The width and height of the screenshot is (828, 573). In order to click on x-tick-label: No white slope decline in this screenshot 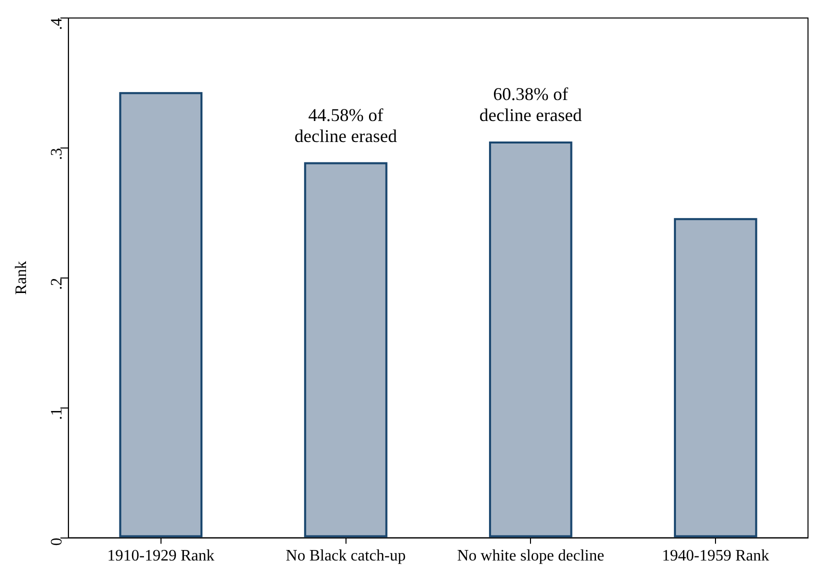, I will do `click(530, 556)`.